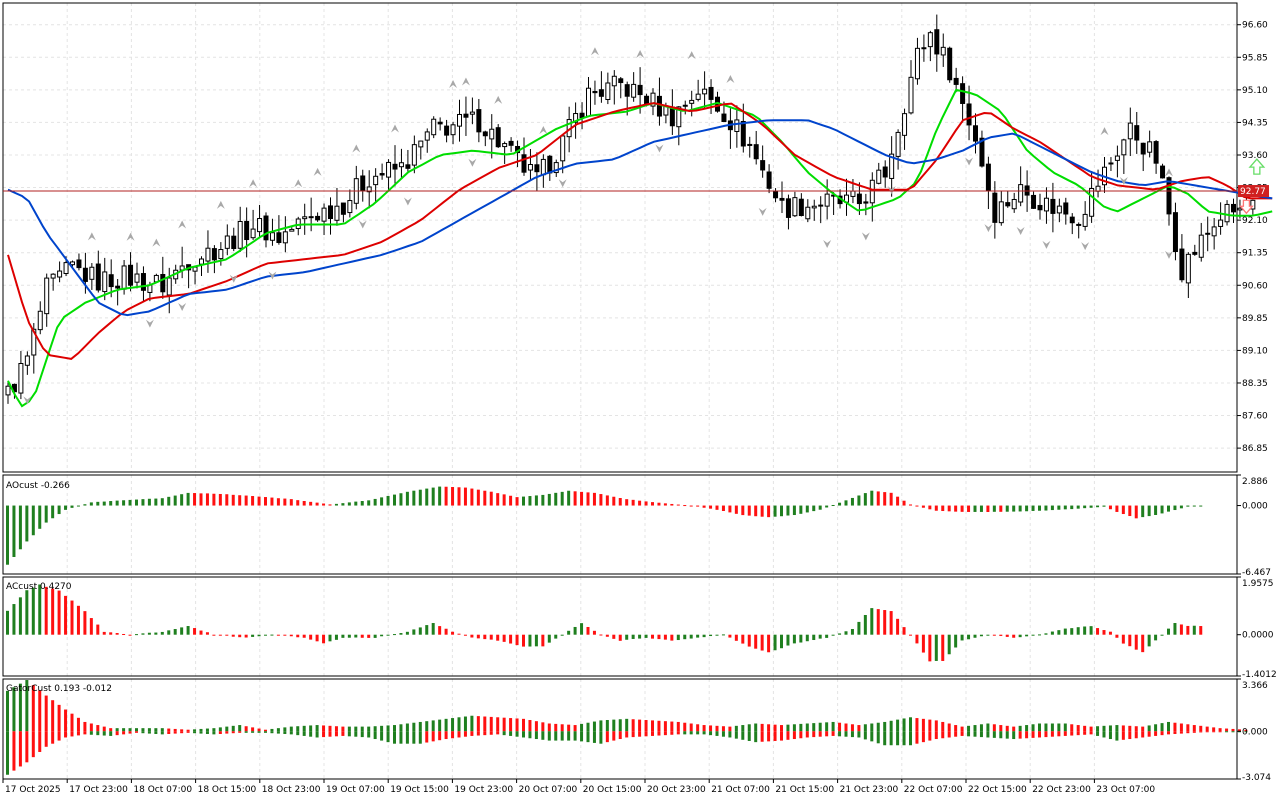 The image size is (1280, 800). Describe the element at coordinates (627, 727) in the screenshot. I see `gator-pane` at that location.